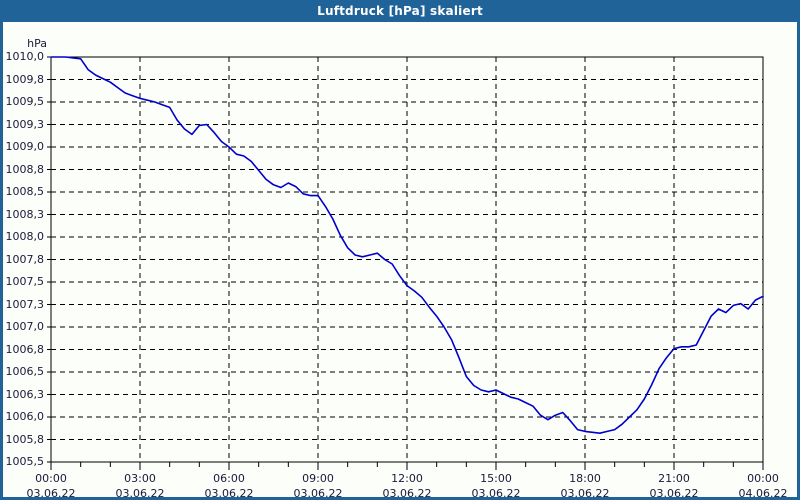 The image size is (800, 500). I want to click on x-axis-tick-time: 12:00, so click(407, 478).